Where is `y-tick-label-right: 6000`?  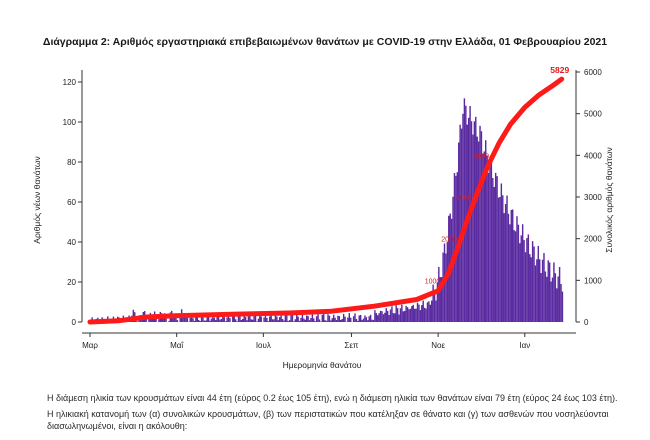
y-tick-label-right: 6000 is located at coordinates (593, 72).